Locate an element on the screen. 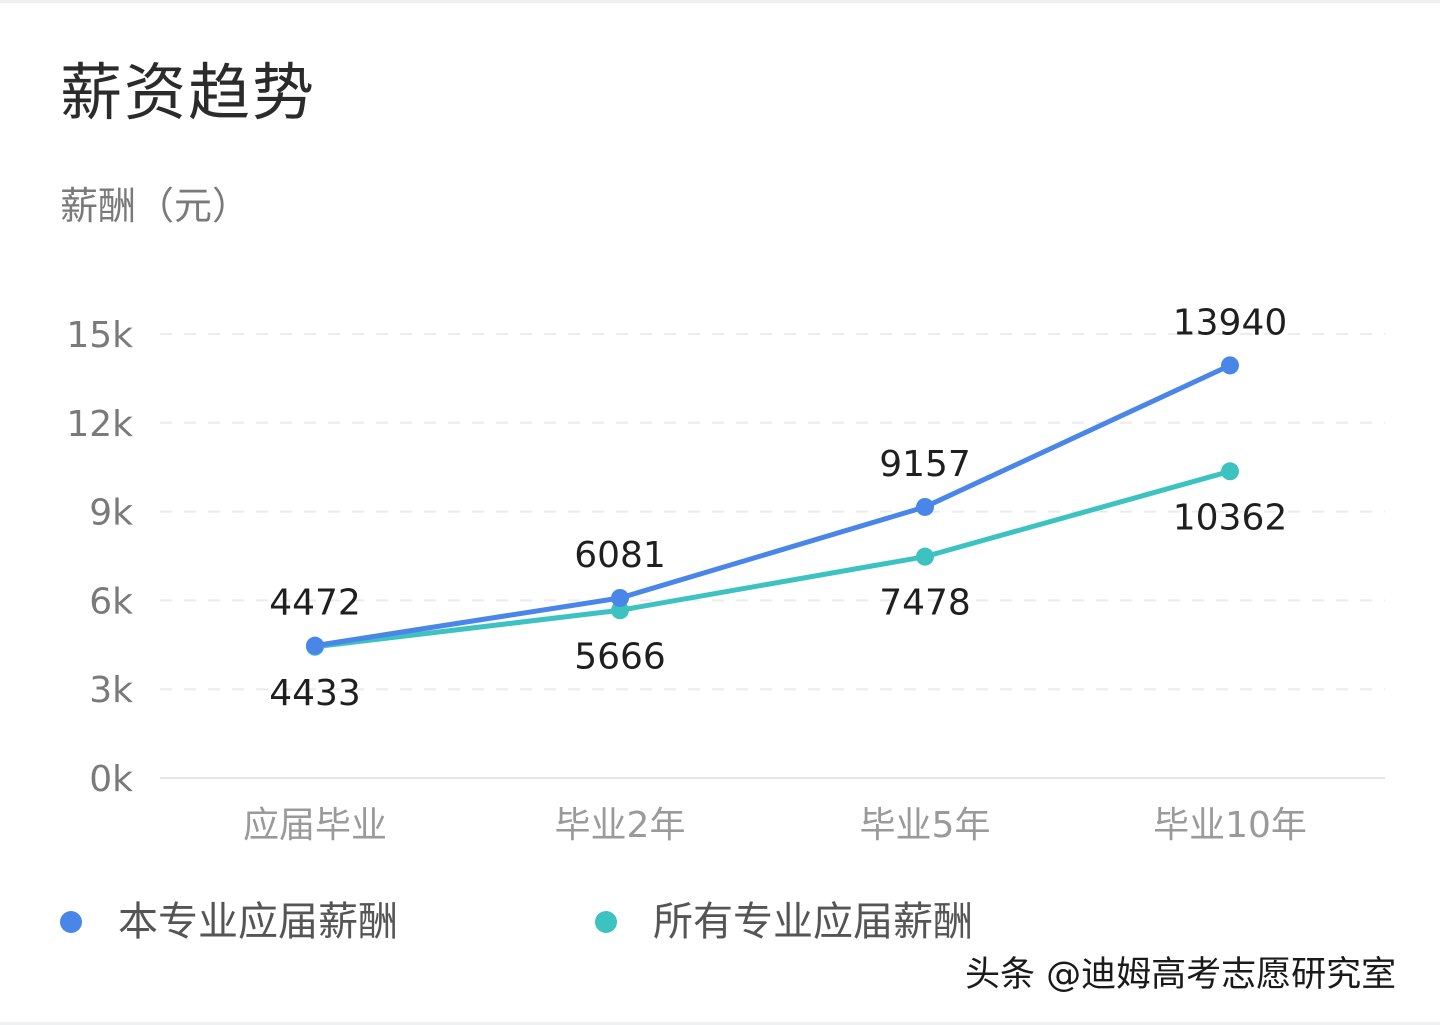  legend-label: 本专业应届薪酬 is located at coordinates (258, 922).